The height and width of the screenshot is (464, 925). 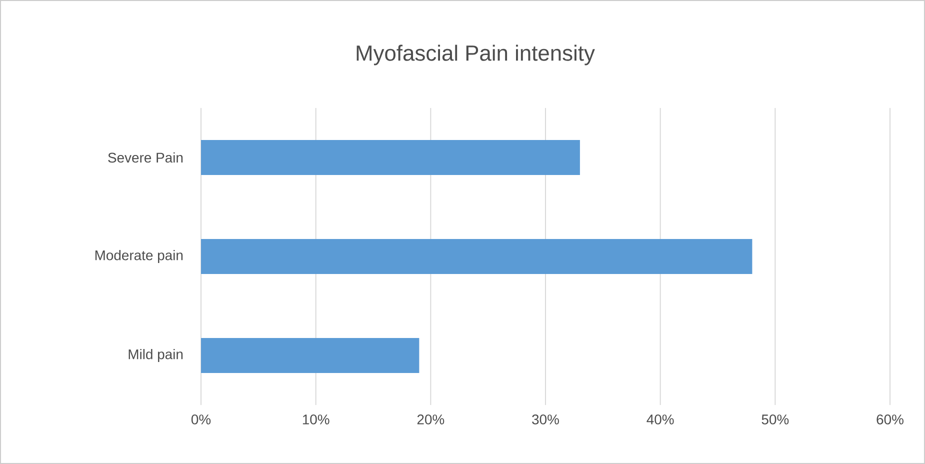 What do you see at coordinates (775, 419) in the screenshot?
I see `x-tick-label: 50%` at bounding box center [775, 419].